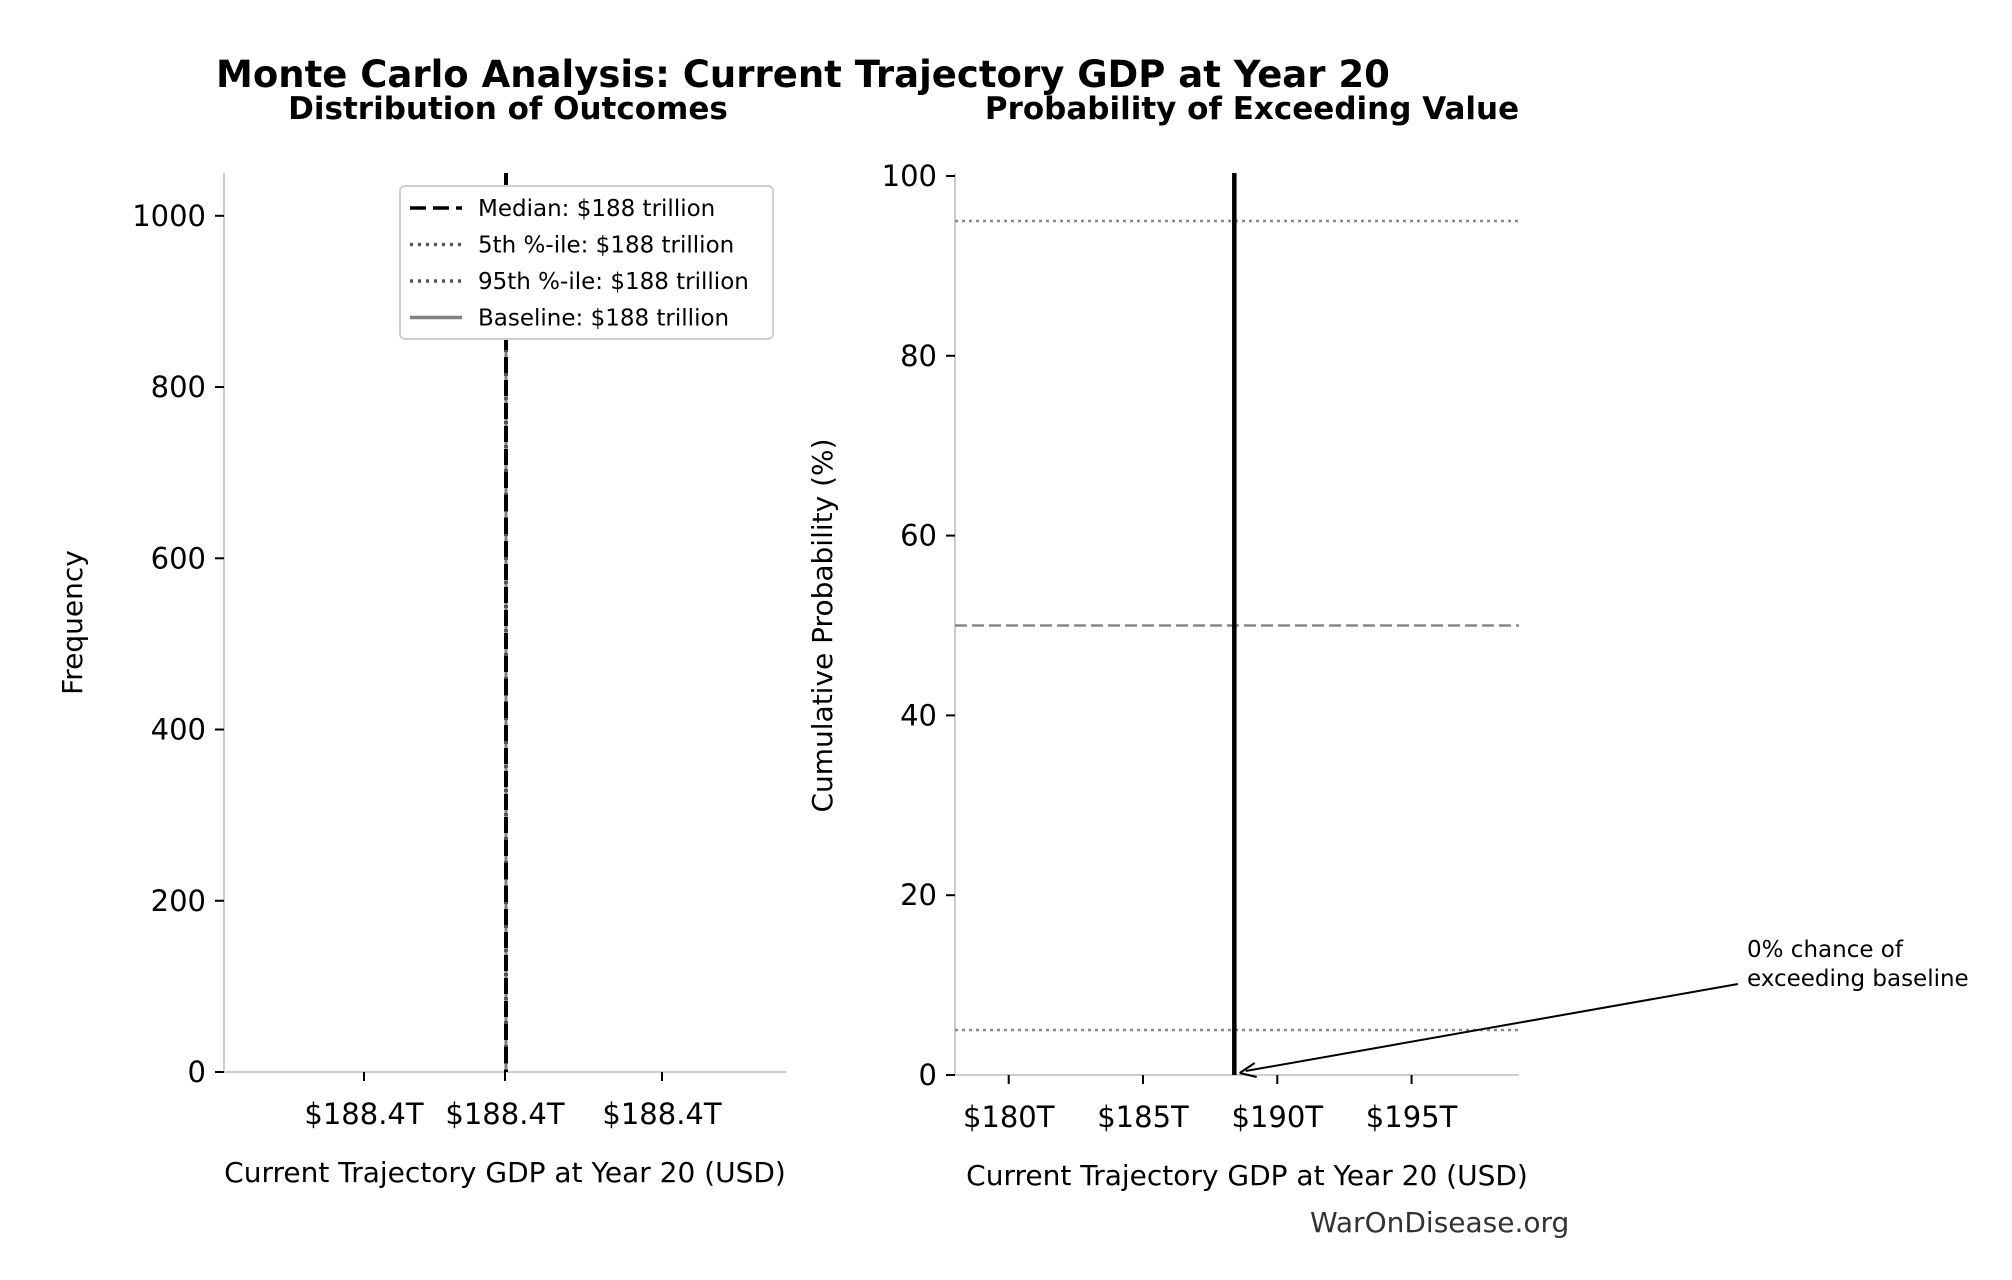  What do you see at coordinates (178, 901) in the screenshot?
I see `y-tick-label: 200` at bounding box center [178, 901].